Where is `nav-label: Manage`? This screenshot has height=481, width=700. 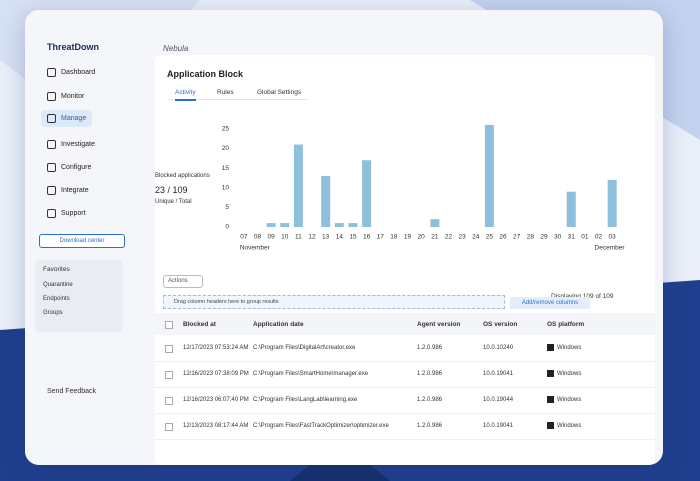
nav-label: Manage is located at coordinates (74, 118).